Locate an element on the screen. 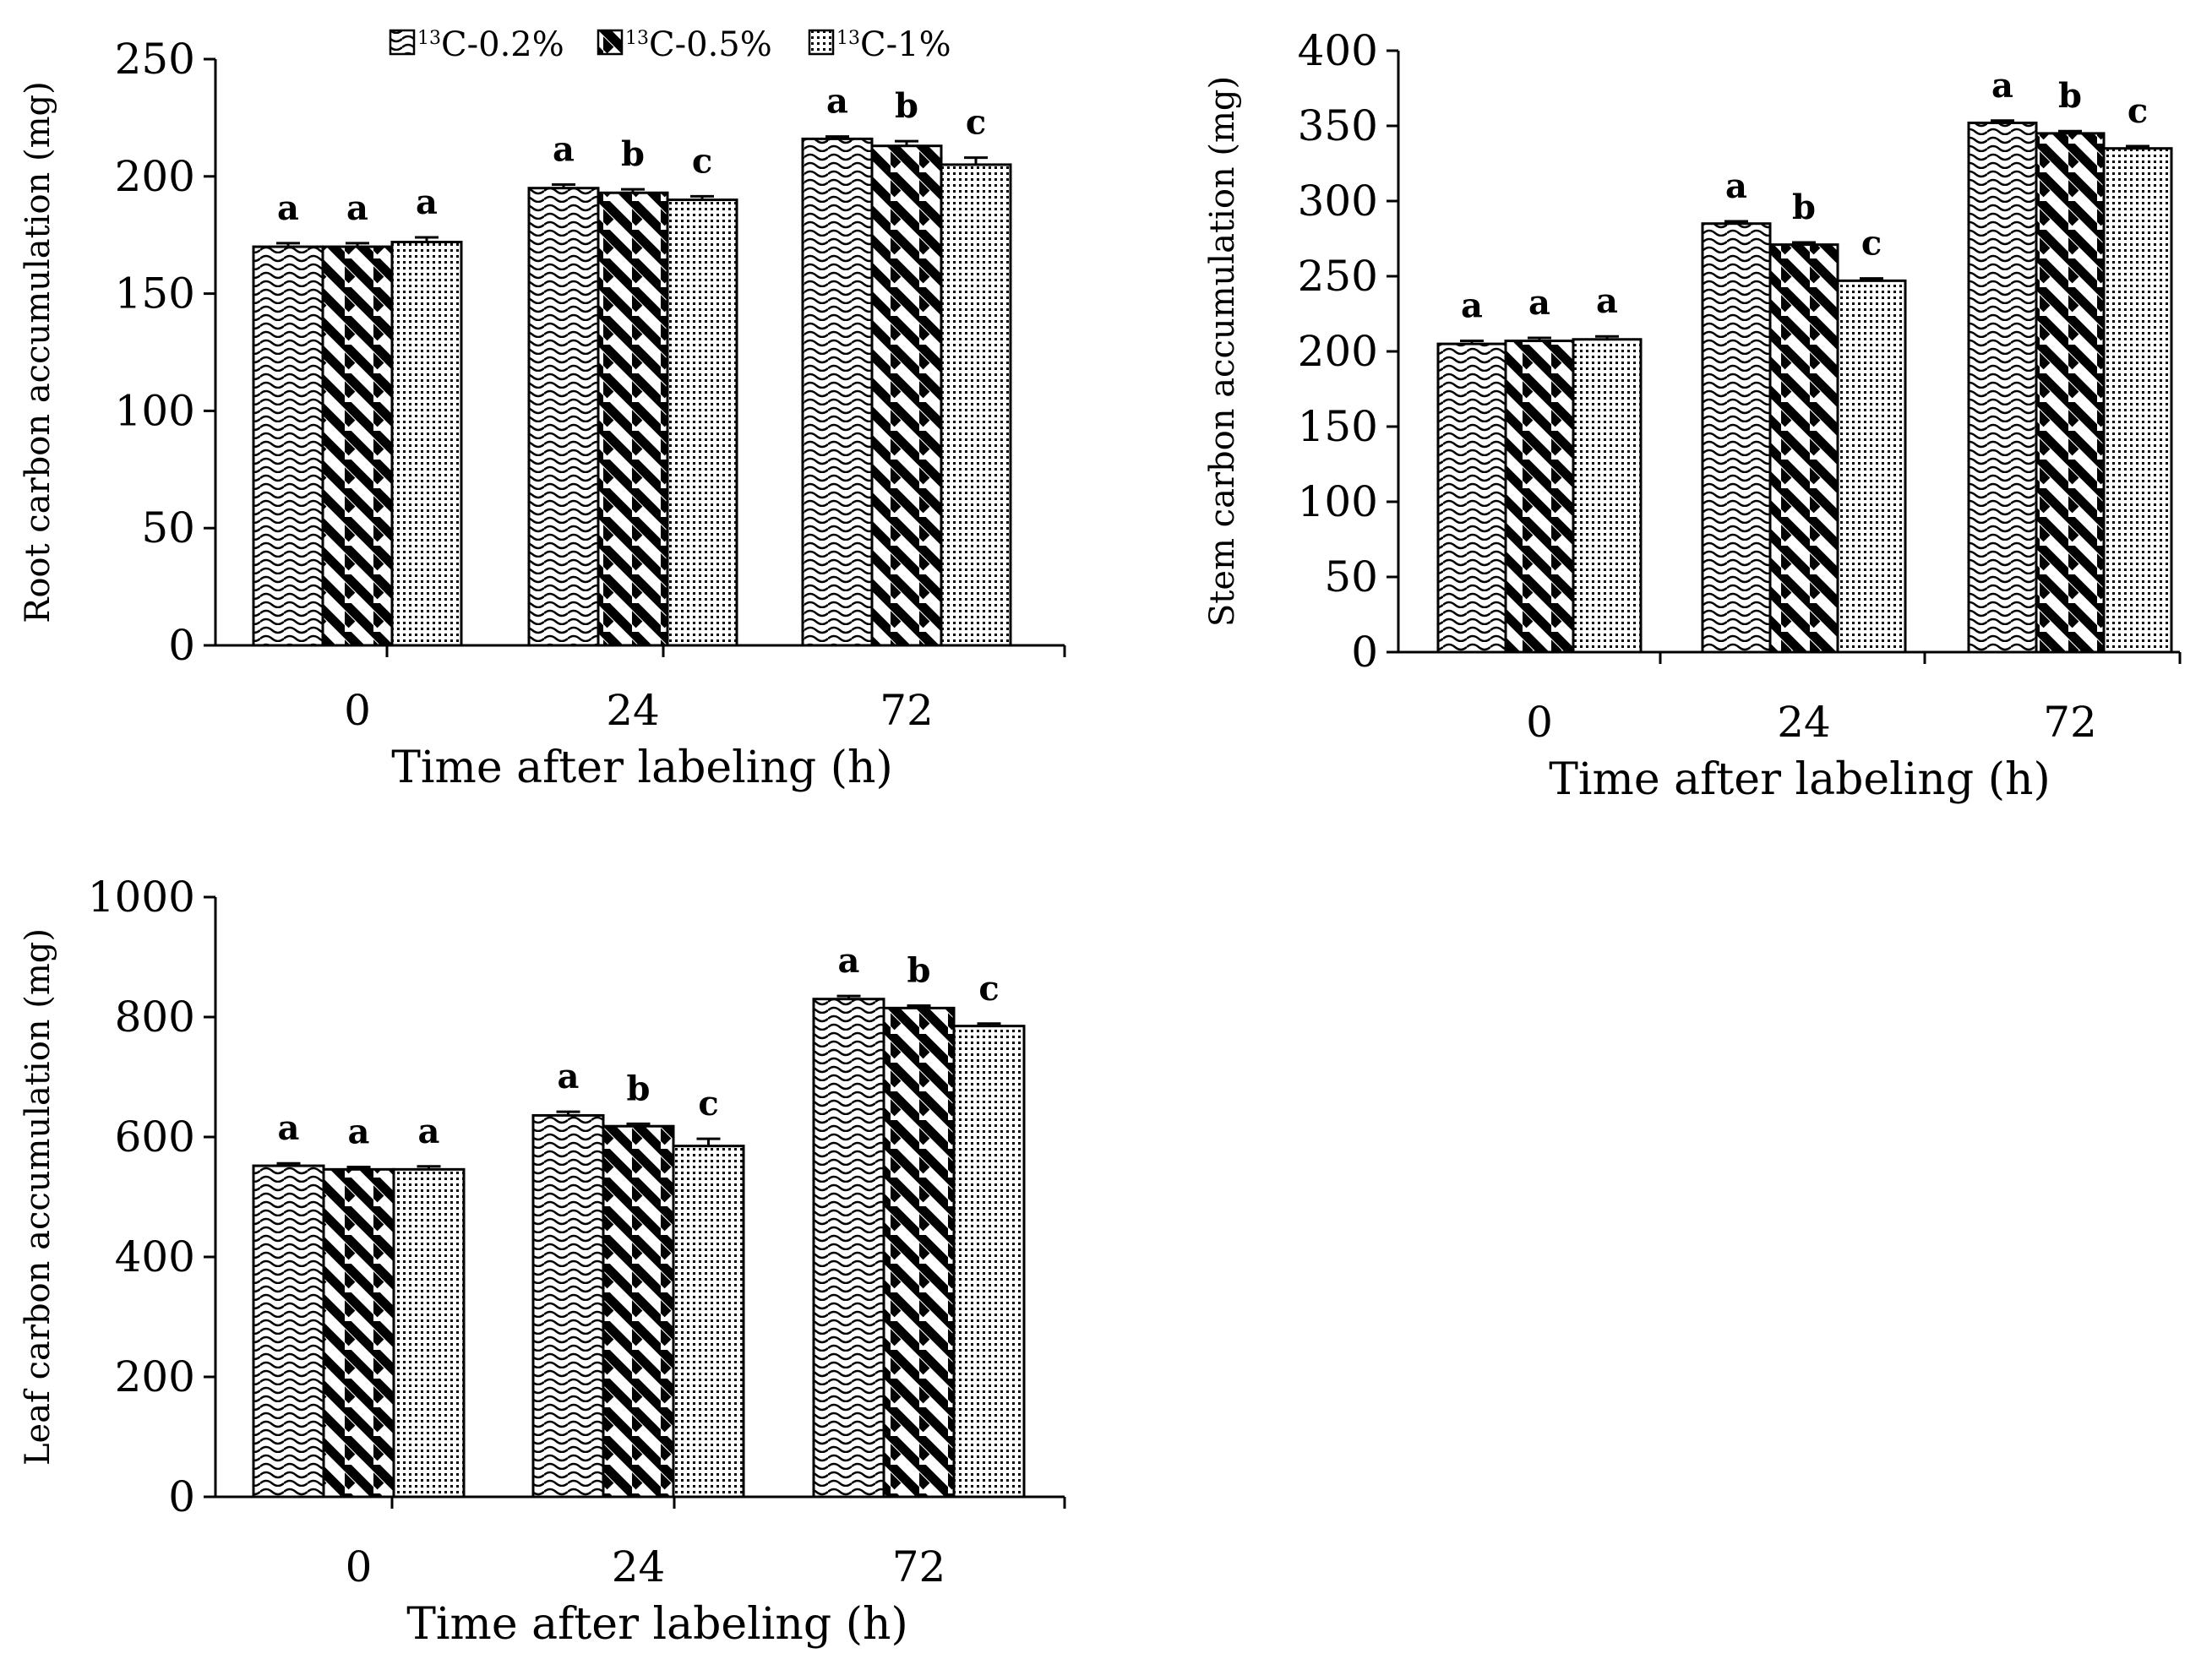  y-tick-label: 1000 is located at coordinates (142, 897).